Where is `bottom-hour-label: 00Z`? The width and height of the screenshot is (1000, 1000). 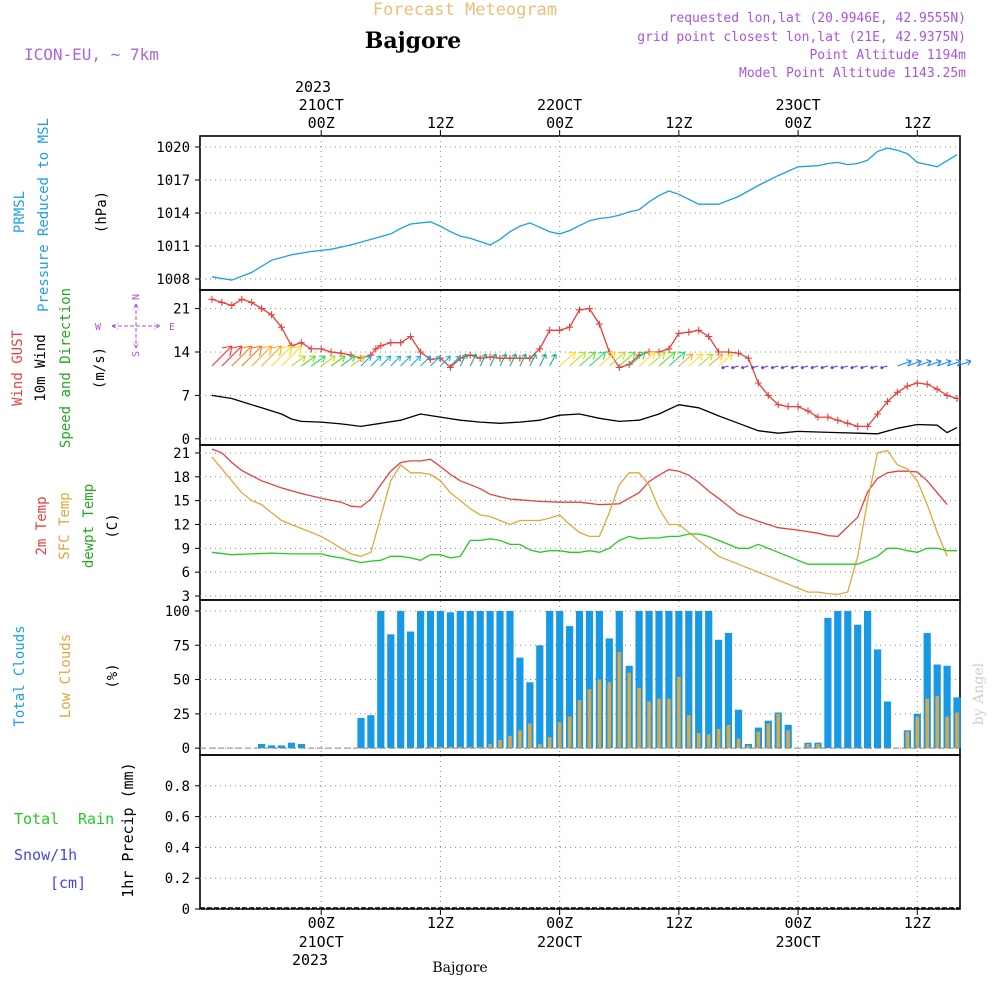
bottom-hour-label: 00Z is located at coordinates (559, 923).